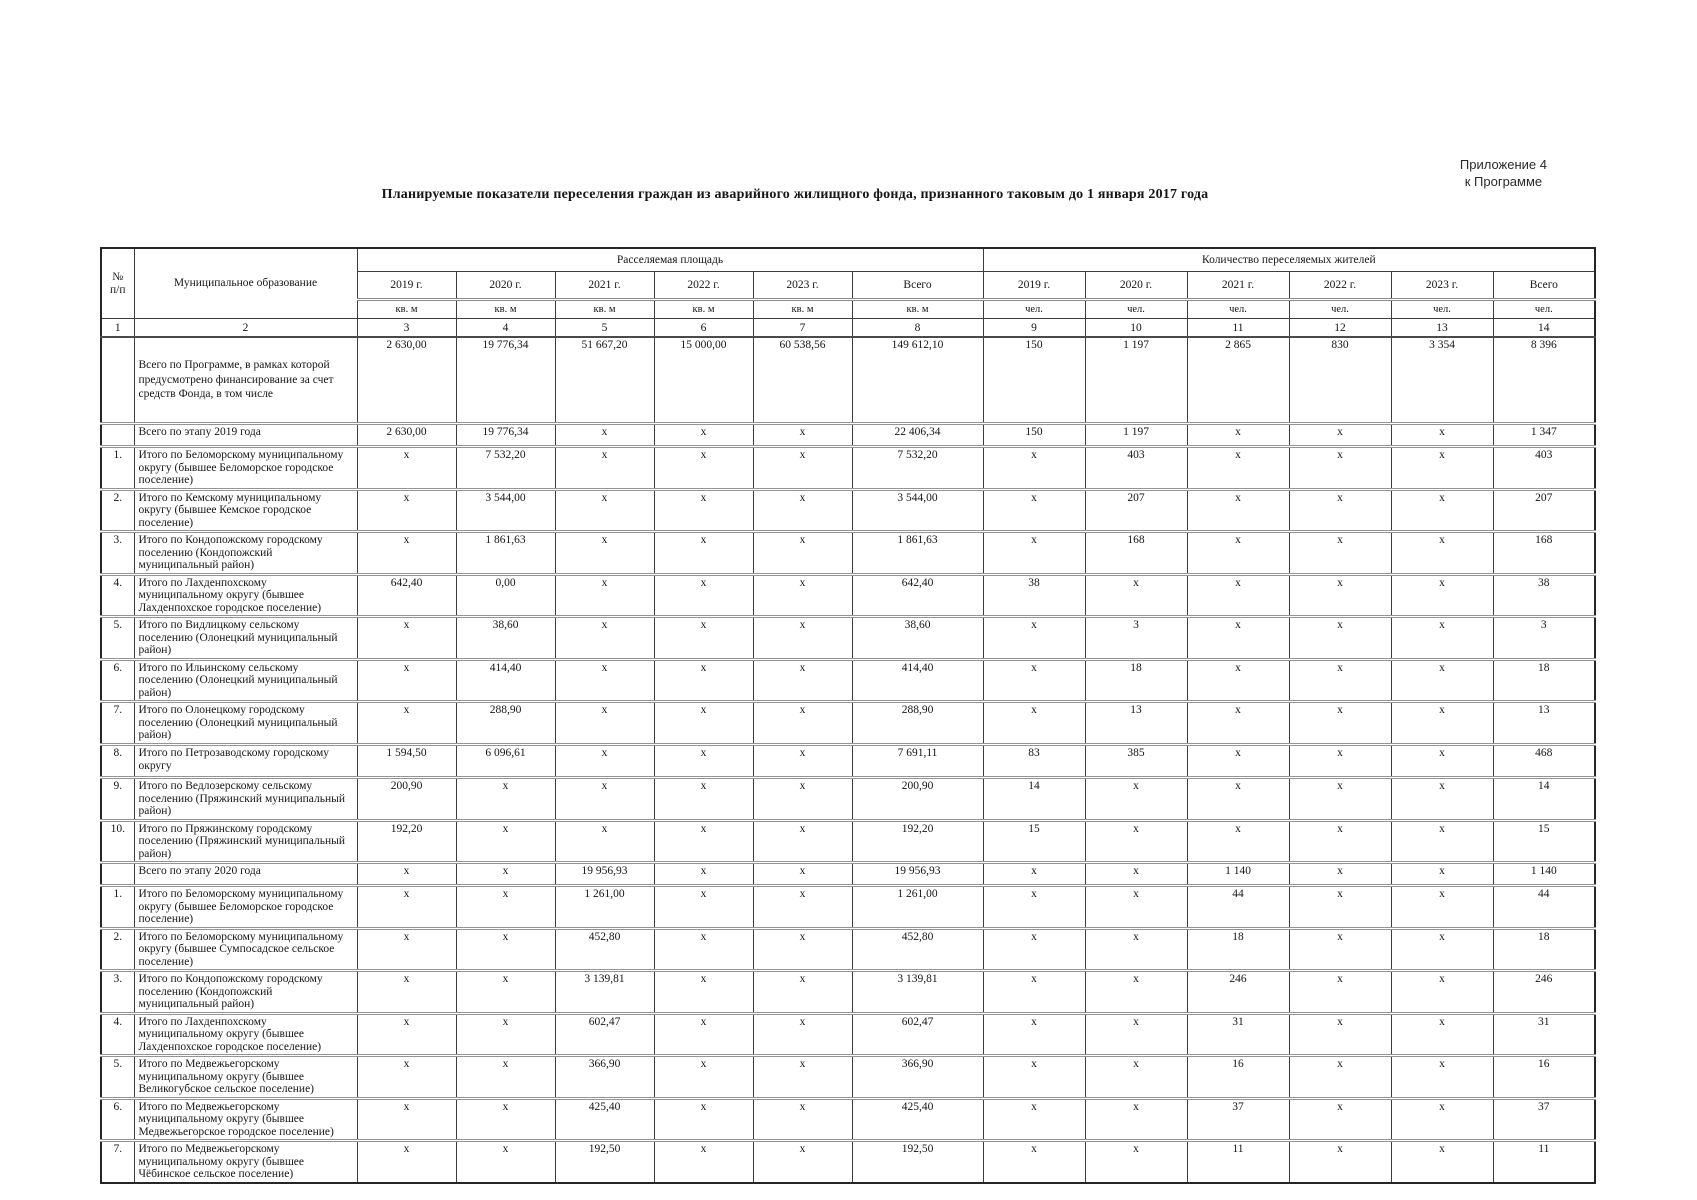 The image size is (1697, 1200). What do you see at coordinates (1238, 286) in the screenshot?
I see `col-header-year: 2021 г.` at bounding box center [1238, 286].